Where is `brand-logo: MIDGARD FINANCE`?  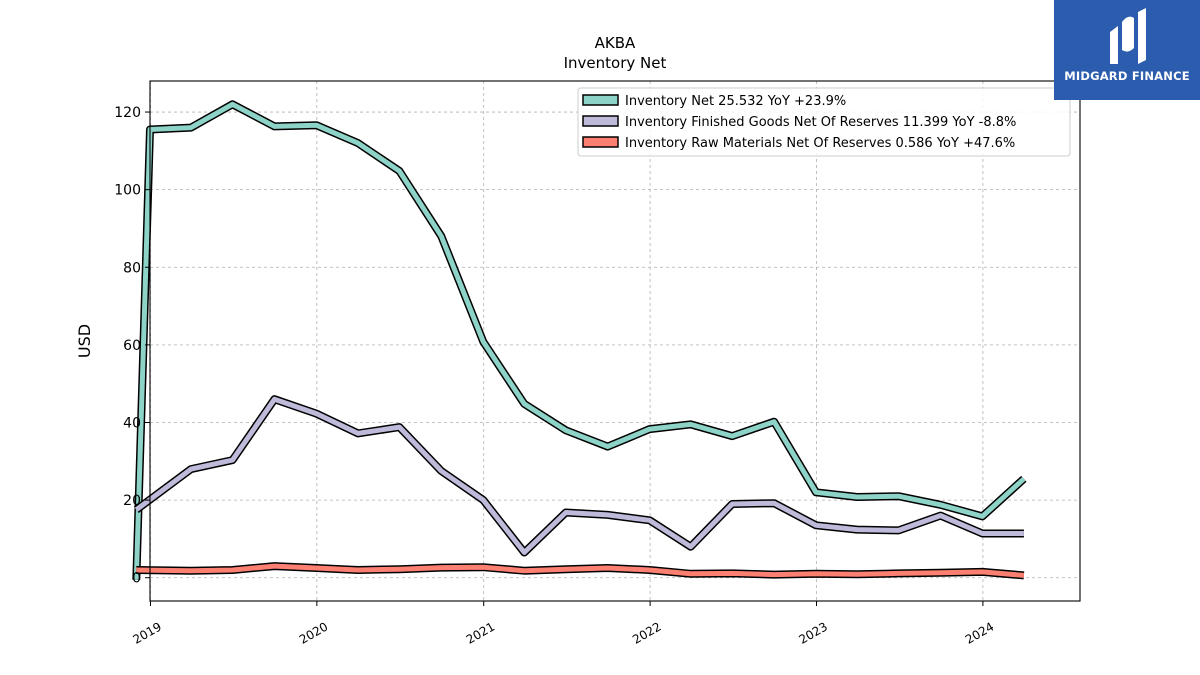 brand-logo: MIDGARD FINANCE is located at coordinates (1127, 50).